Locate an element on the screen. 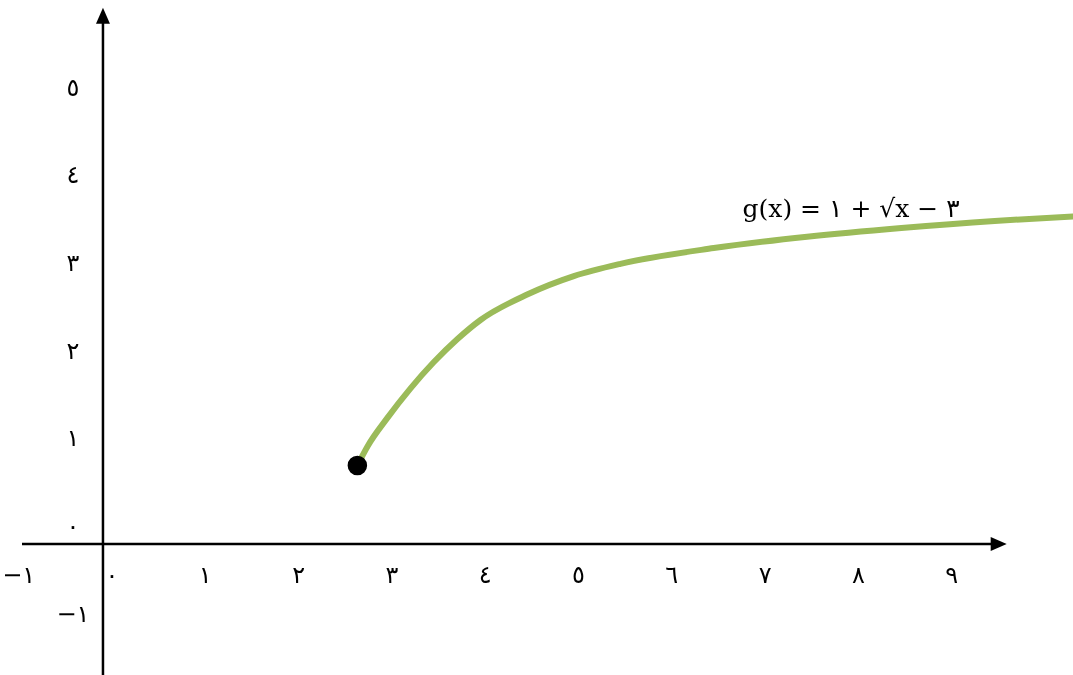 The height and width of the screenshot is (675, 1073). x-tick-label: ٩ is located at coordinates (952, 574).